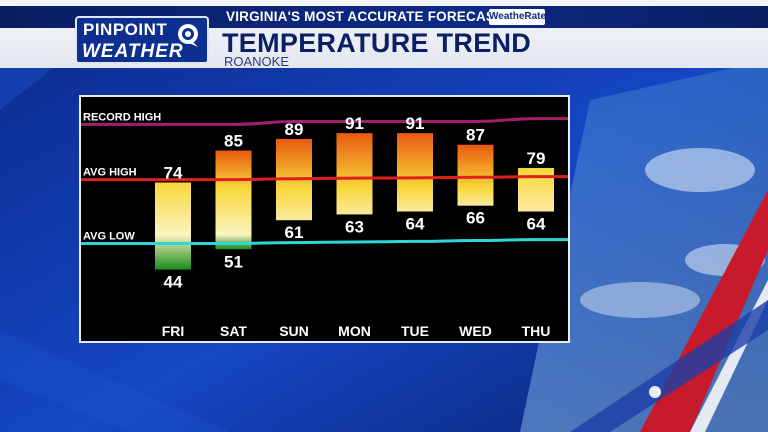 Image resolution: width=768 pixels, height=432 pixels. I want to click on low-value-tue: 64, so click(415, 224).